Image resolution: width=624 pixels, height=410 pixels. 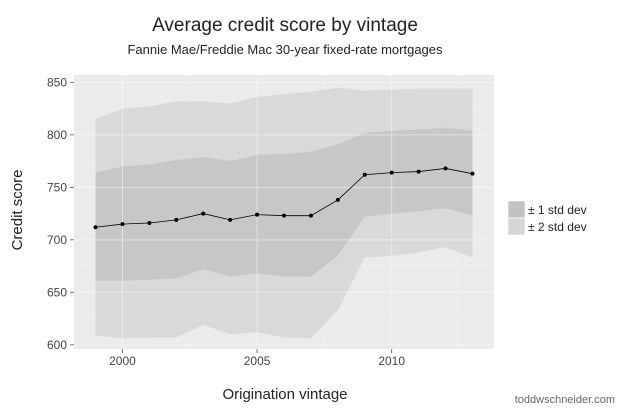 I want to click on band-2sd-upper, so click(x=284, y=130).